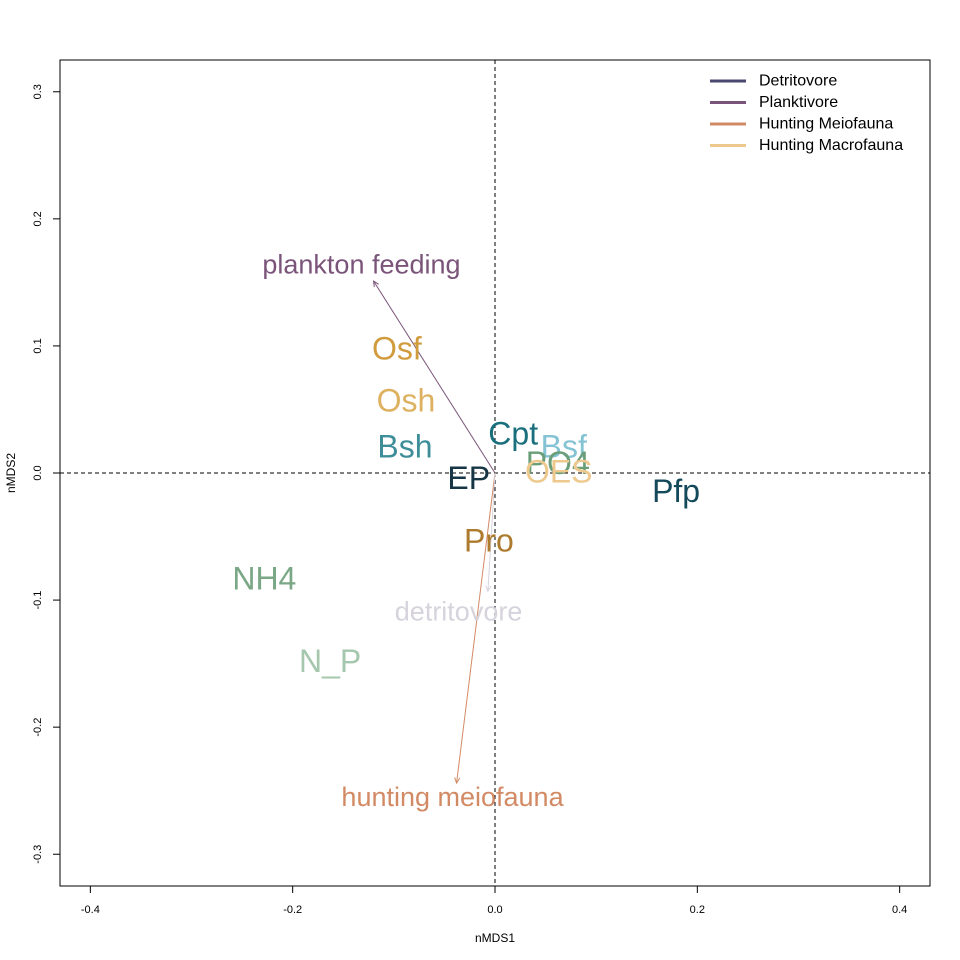 Image resolution: width=960 pixels, height=960 pixels. Describe the element at coordinates (292, 910) in the screenshot. I see `x-tick-label: -0.2` at that location.